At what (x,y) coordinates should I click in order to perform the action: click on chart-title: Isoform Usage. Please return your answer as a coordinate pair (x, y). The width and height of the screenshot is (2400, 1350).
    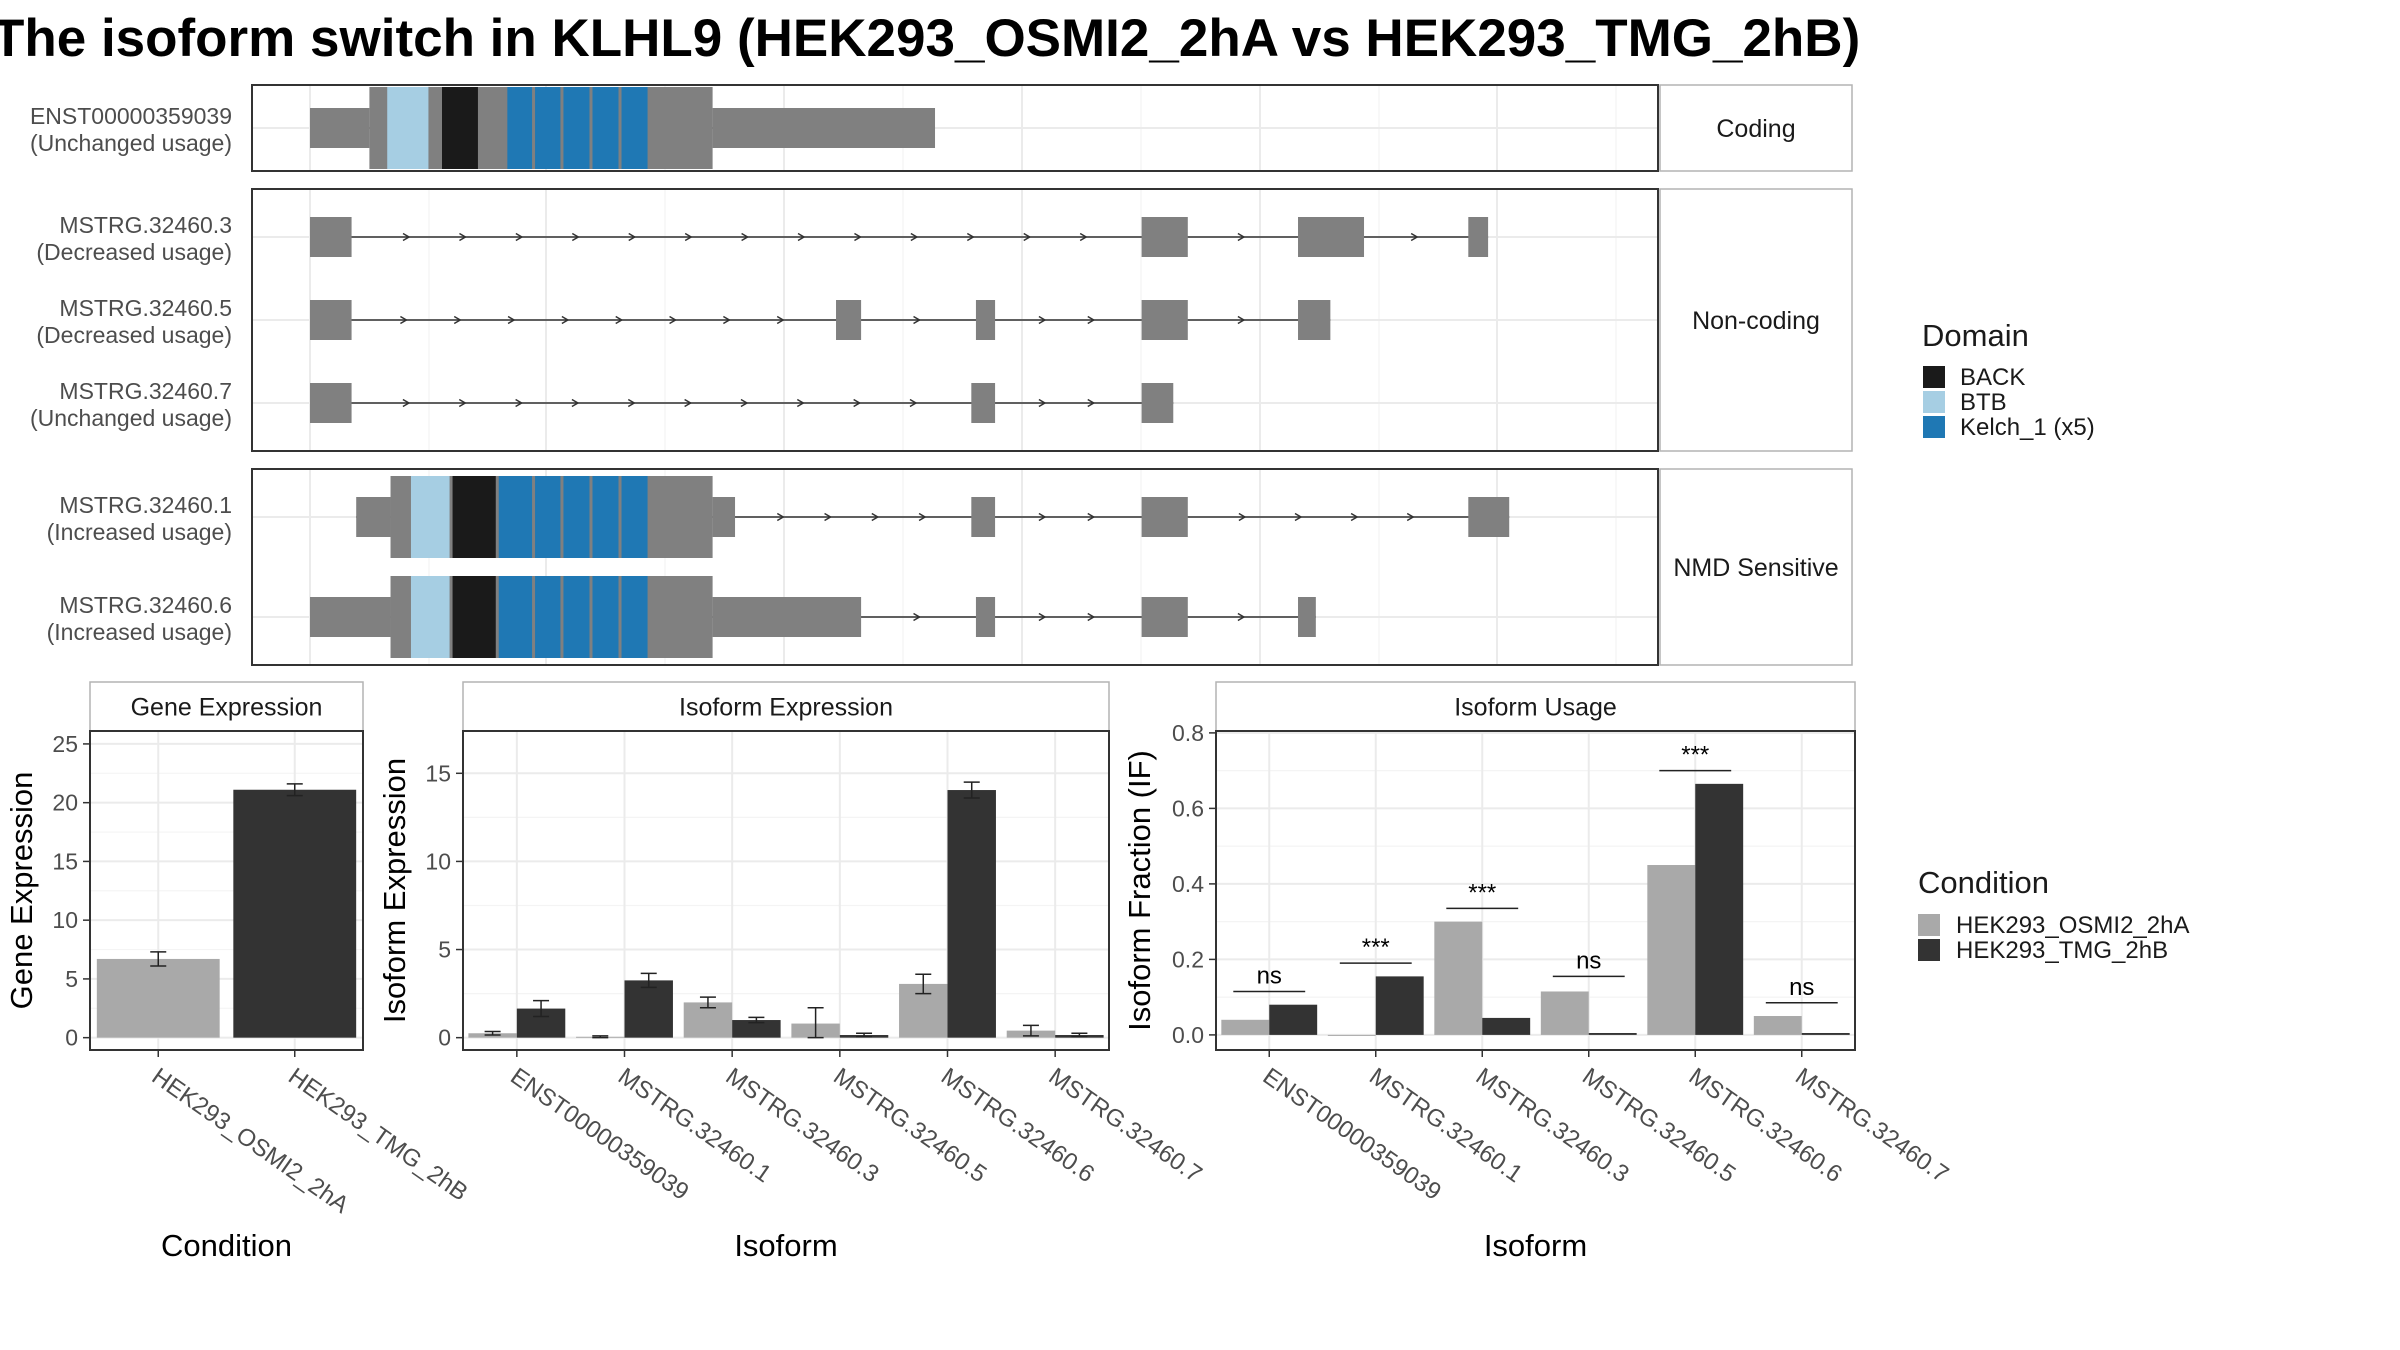
    Looking at the image, I should click on (1535, 708).